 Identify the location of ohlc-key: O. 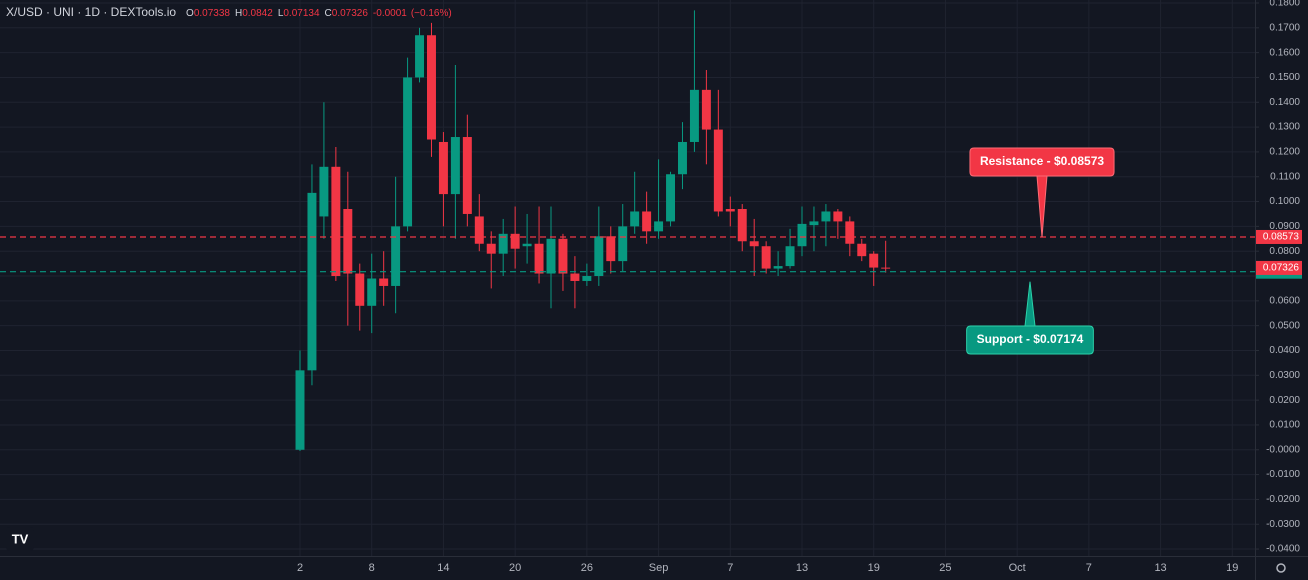
(190, 13).